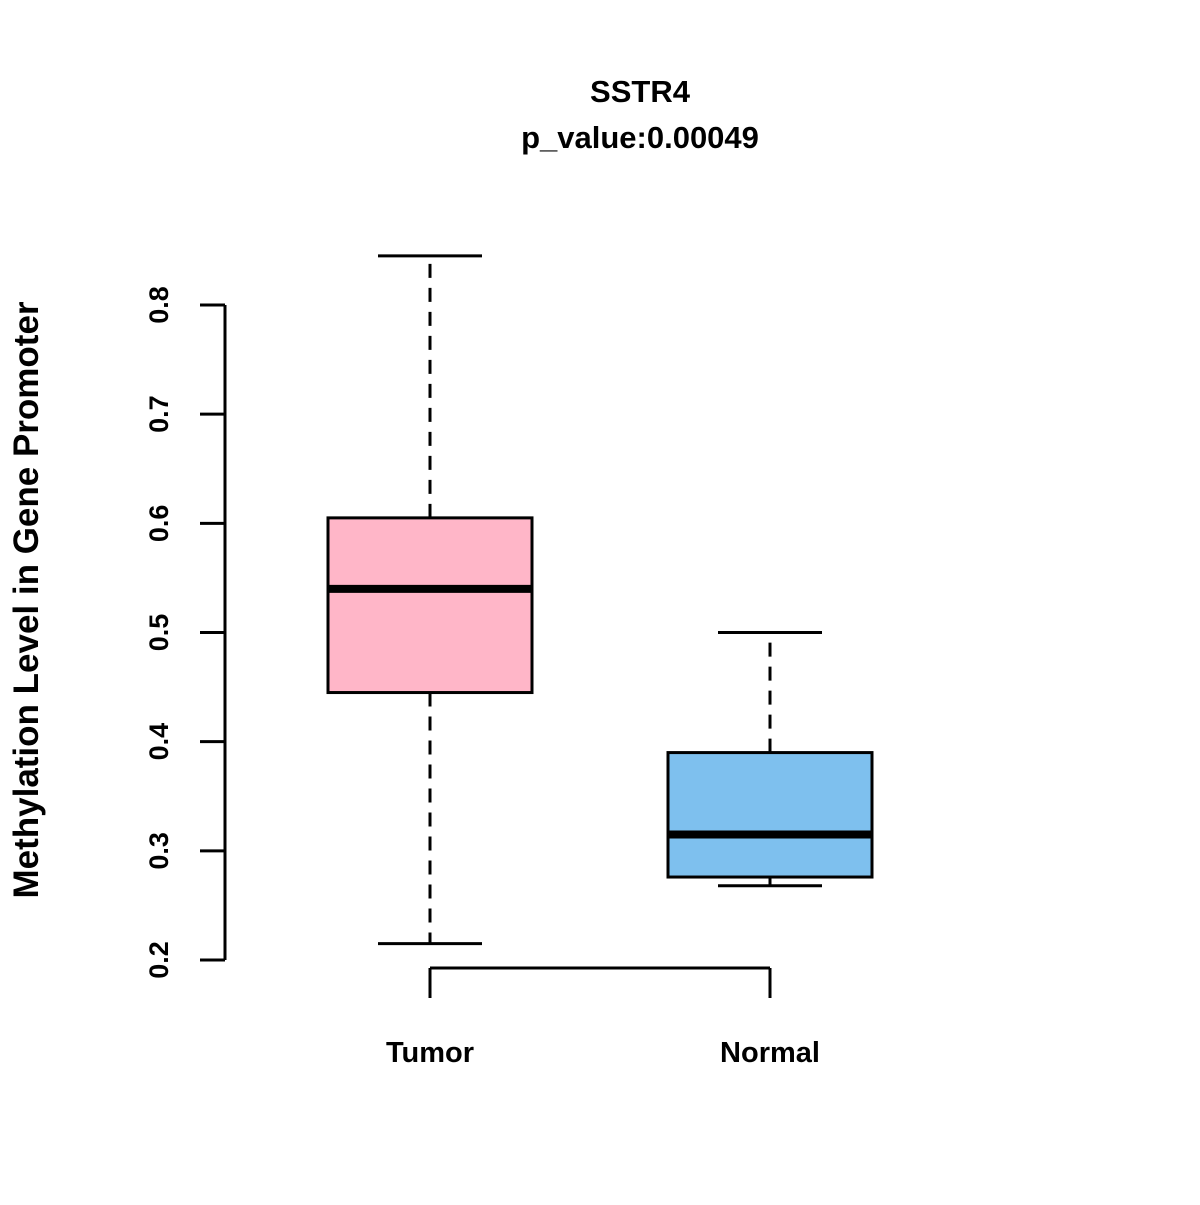 This screenshot has width=1200, height=1205. Describe the element at coordinates (159, 305) in the screenshot. I see `y-tick-label-6: 0.8` at that location.